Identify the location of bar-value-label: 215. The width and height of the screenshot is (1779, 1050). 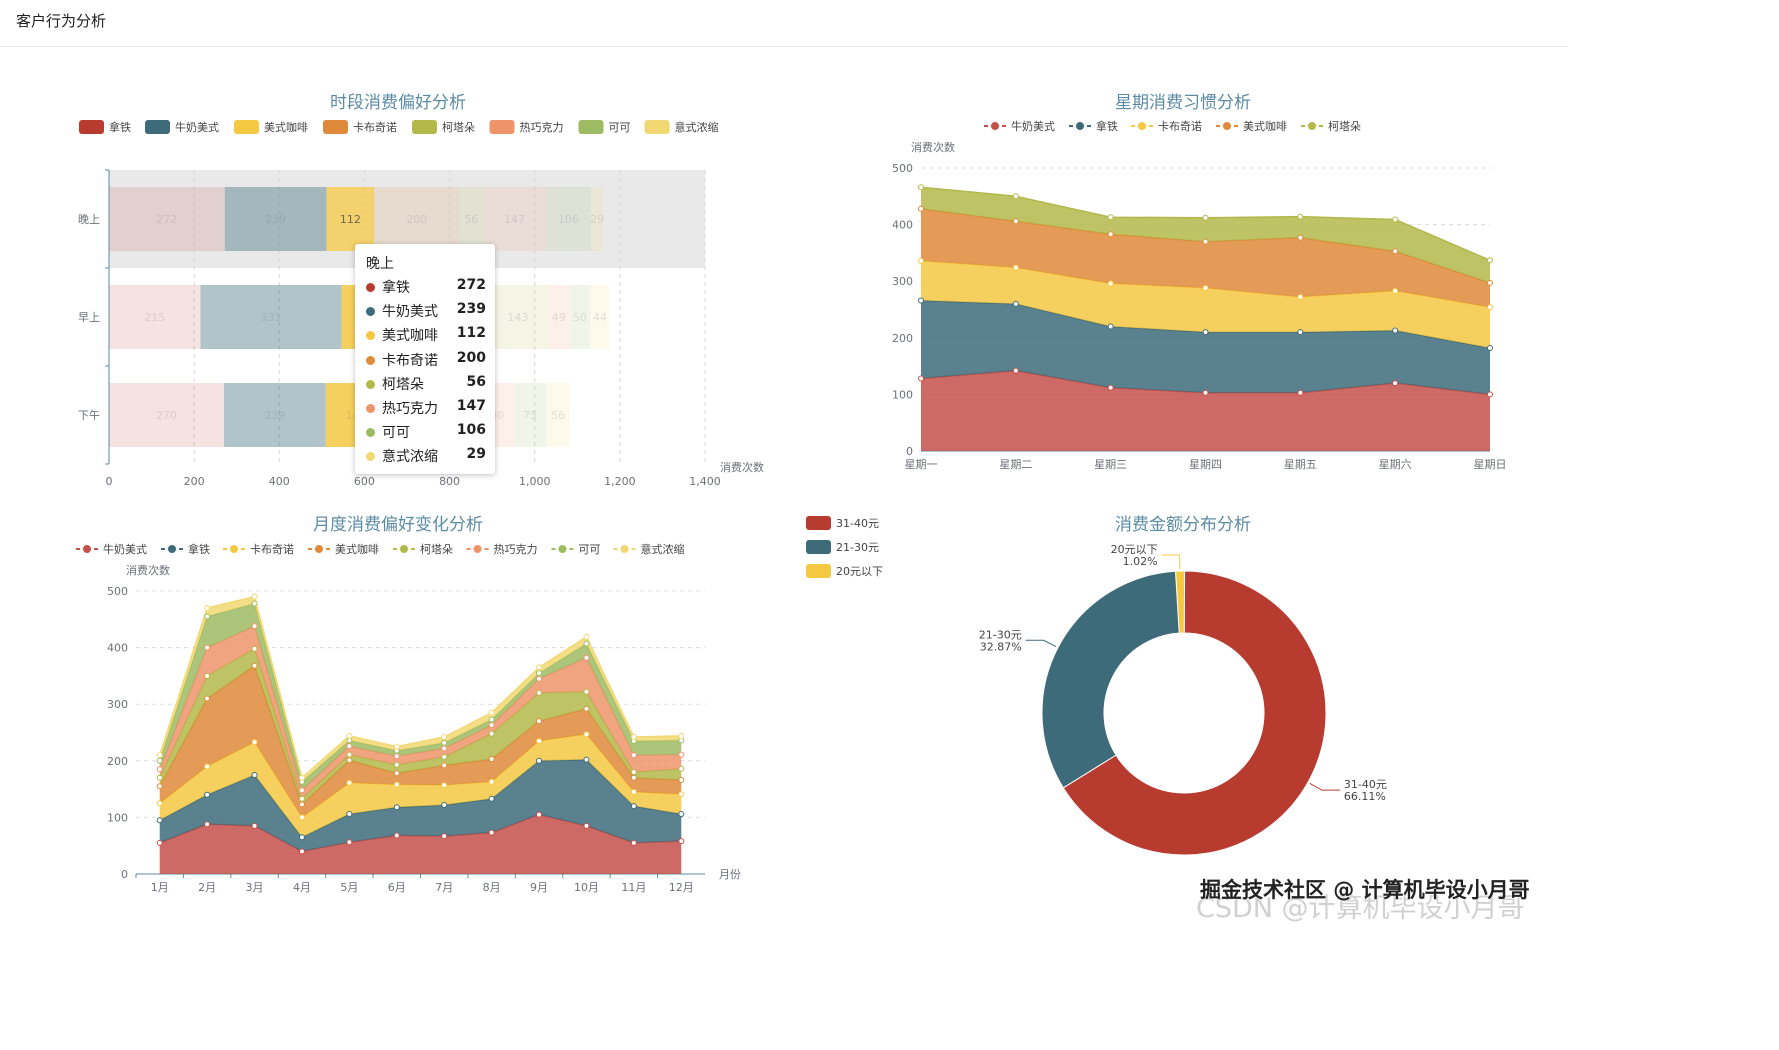
(154, 317).